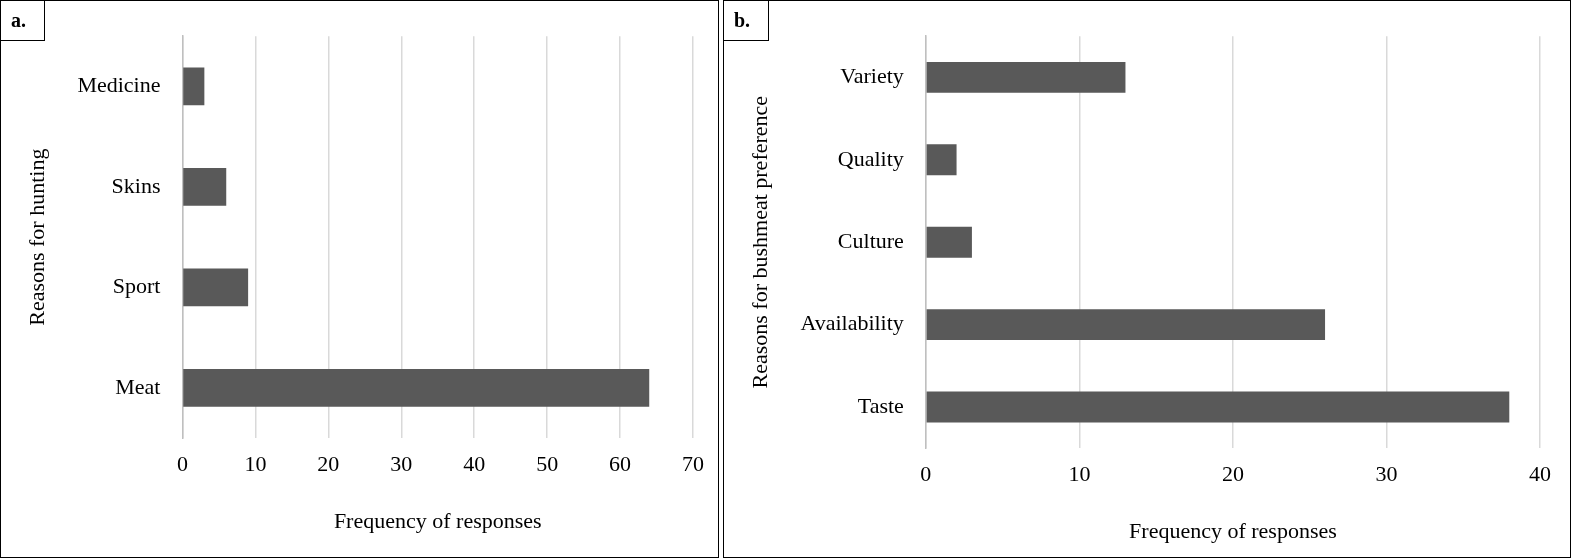  I want to click on y-tick-label: Meat, so click(138, 386).